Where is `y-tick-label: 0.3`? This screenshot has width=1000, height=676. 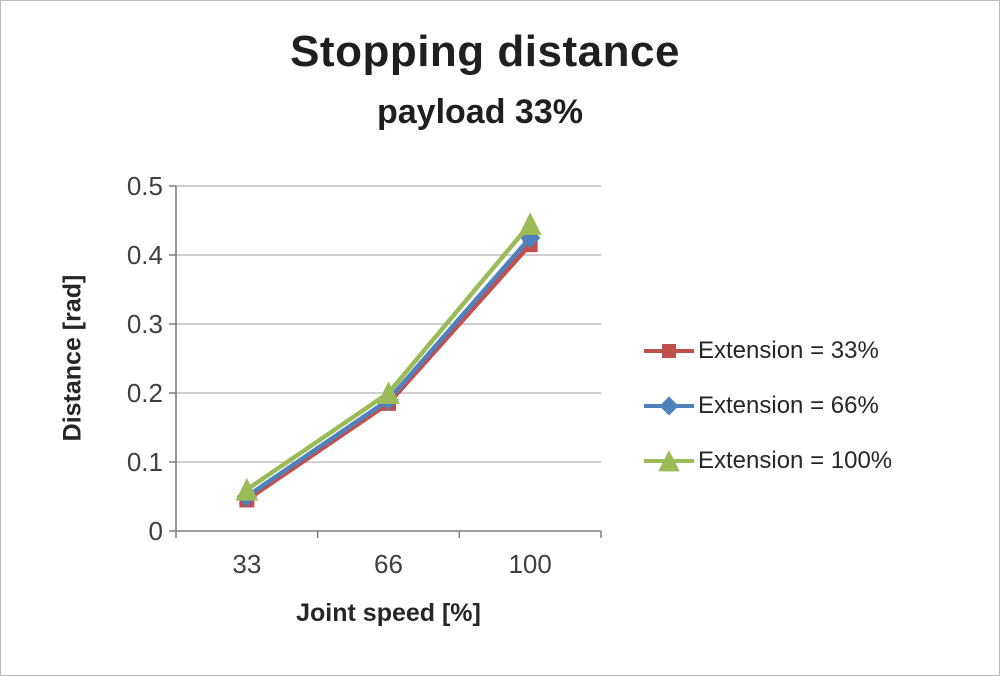
y-tick-label: 0.3 is located at coordinates (144, 324).